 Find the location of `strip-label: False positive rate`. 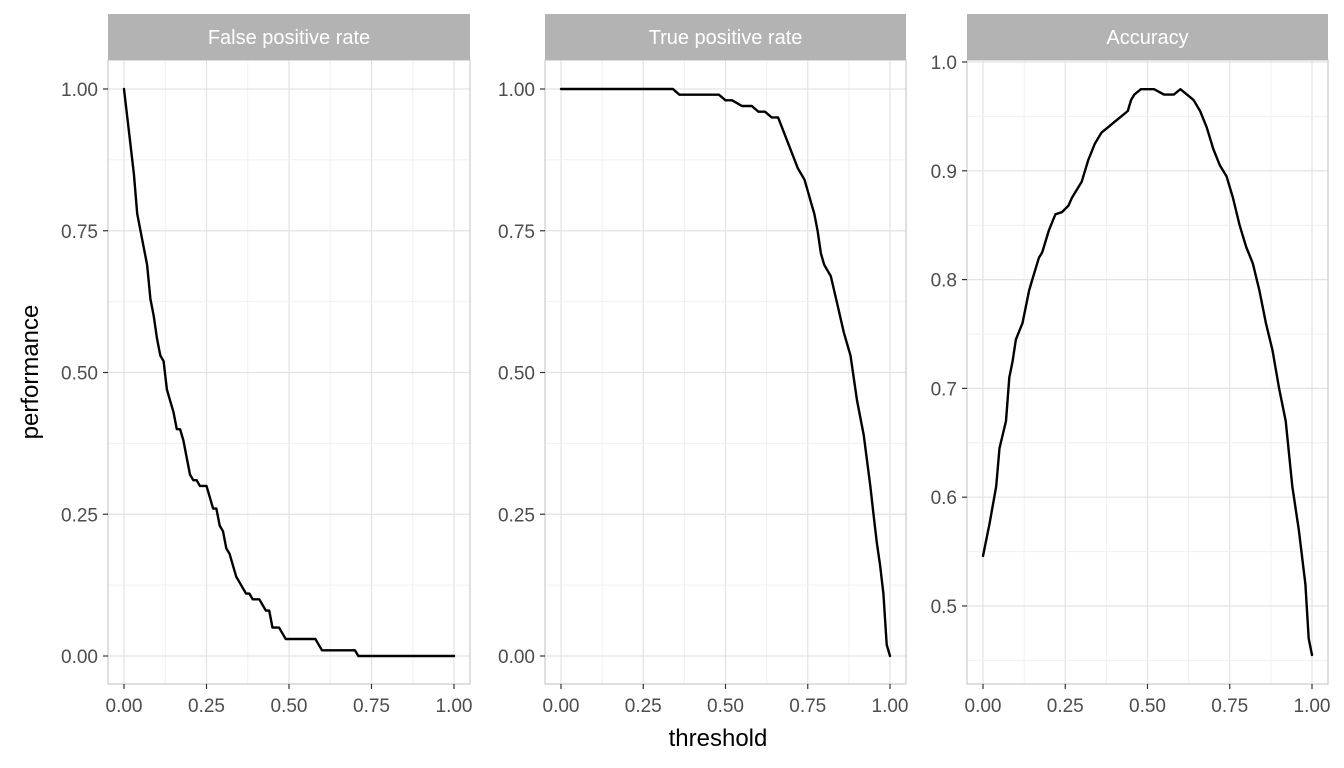

strip-label: False positive rate is located at coordinates (289, 38).